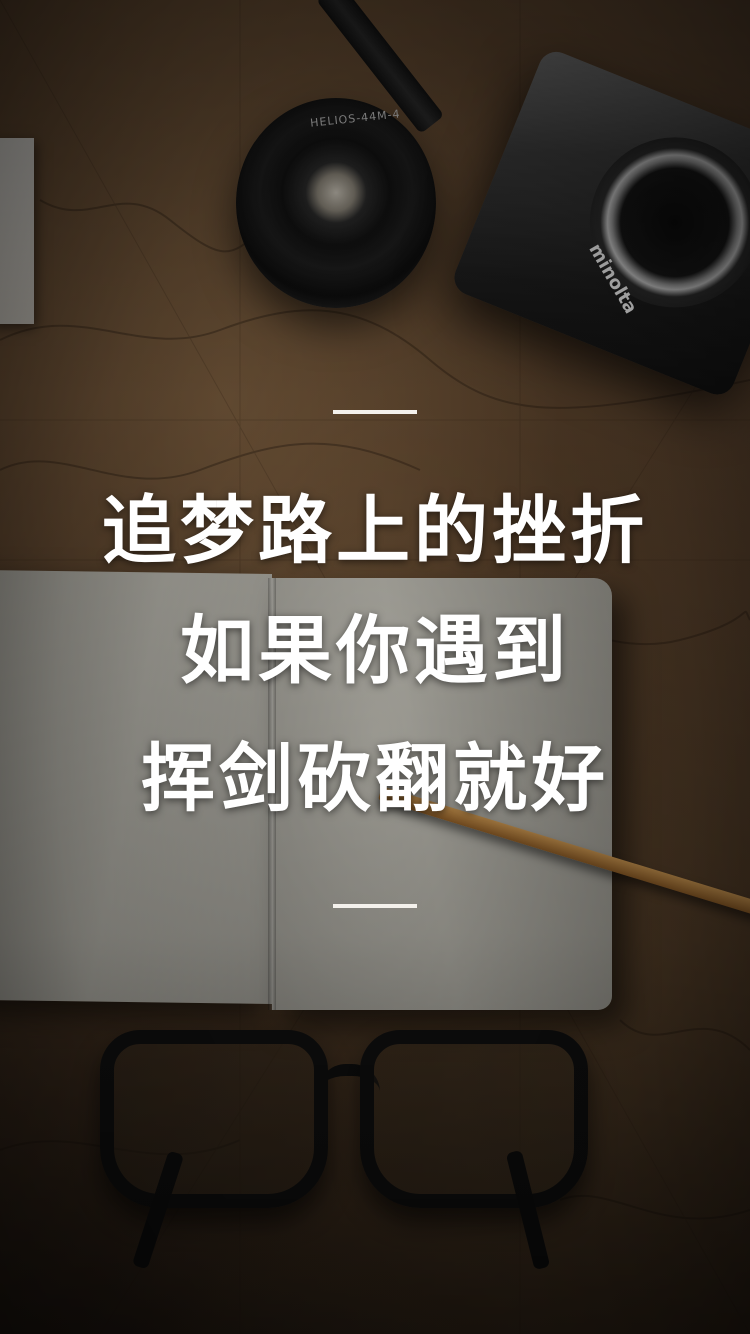 This screenshot has height=1334, width=750. What do you see at coordinates (375, 412) in the screenshot?
I see `top-divider` at bounding box center [375, 412].